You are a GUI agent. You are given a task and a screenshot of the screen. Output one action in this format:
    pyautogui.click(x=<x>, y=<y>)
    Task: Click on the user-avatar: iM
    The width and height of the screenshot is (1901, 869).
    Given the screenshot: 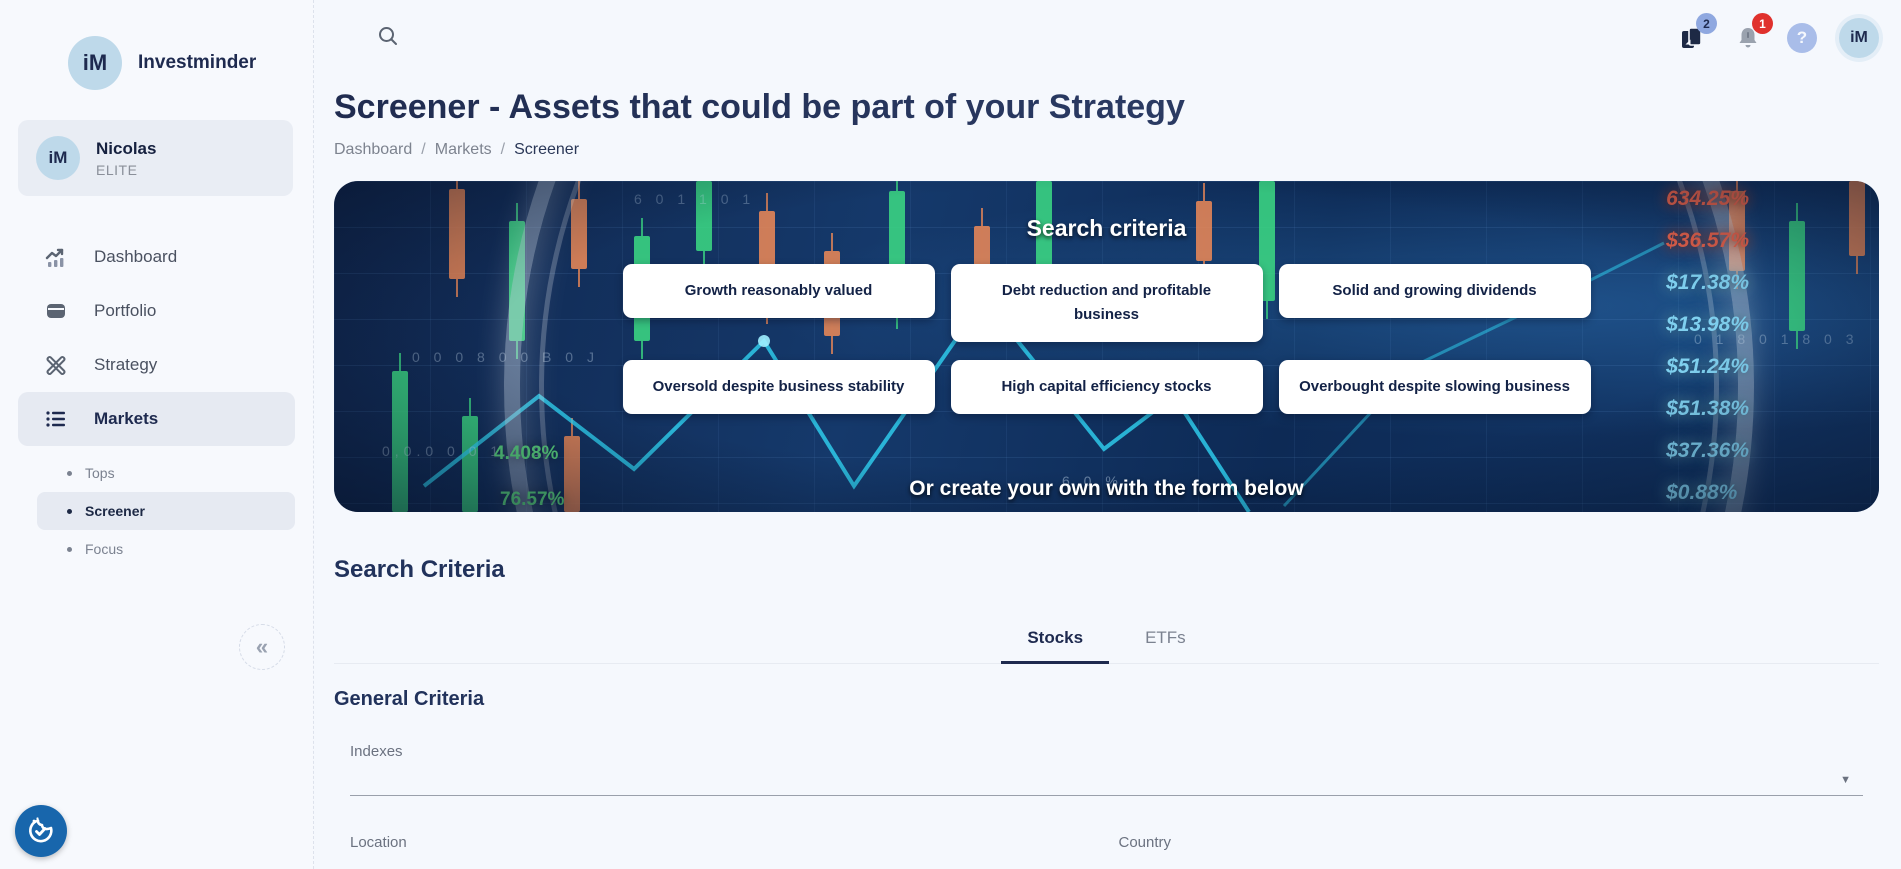 What is the action you would take?
    pyautogui.click(x=58, y=158)
    